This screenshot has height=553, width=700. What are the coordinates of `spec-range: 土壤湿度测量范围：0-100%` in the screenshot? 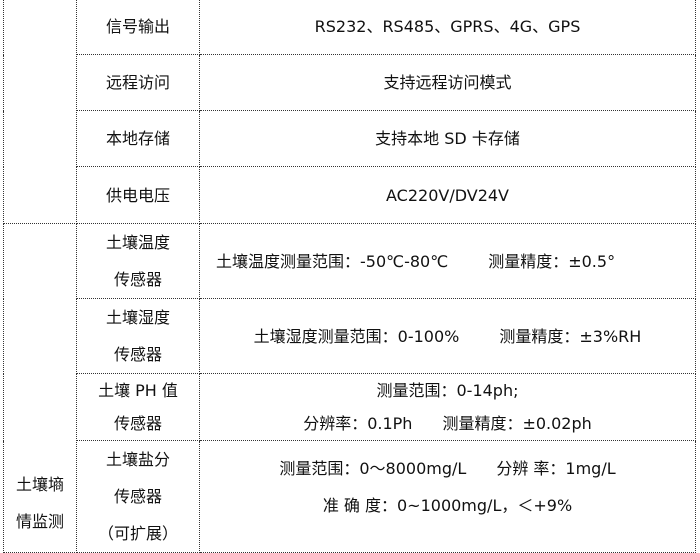 It's located at (356, 336).